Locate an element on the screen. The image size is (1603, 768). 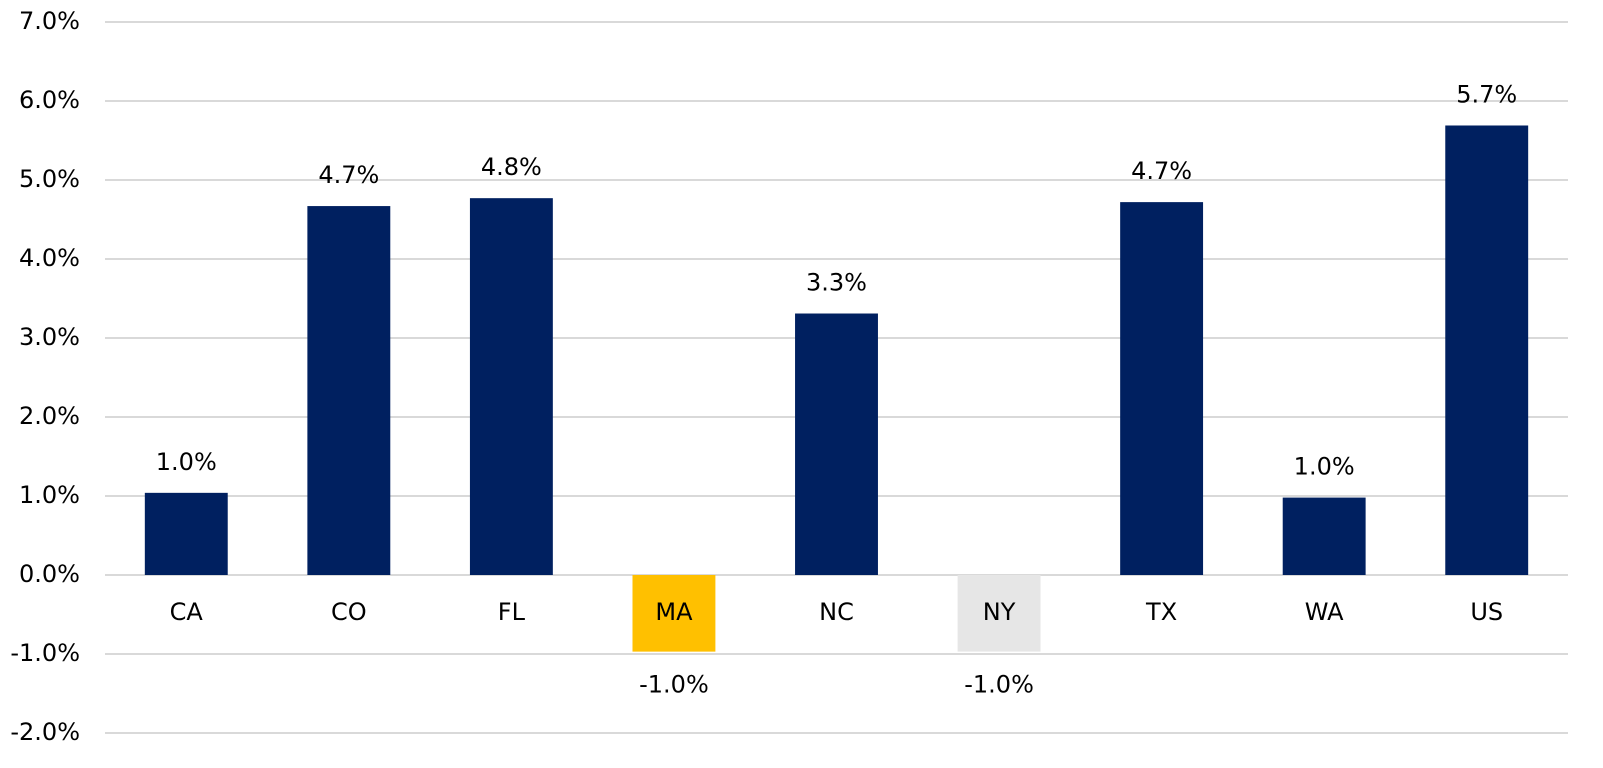
data-label: 4.8% is located at coordinates (511, 167).